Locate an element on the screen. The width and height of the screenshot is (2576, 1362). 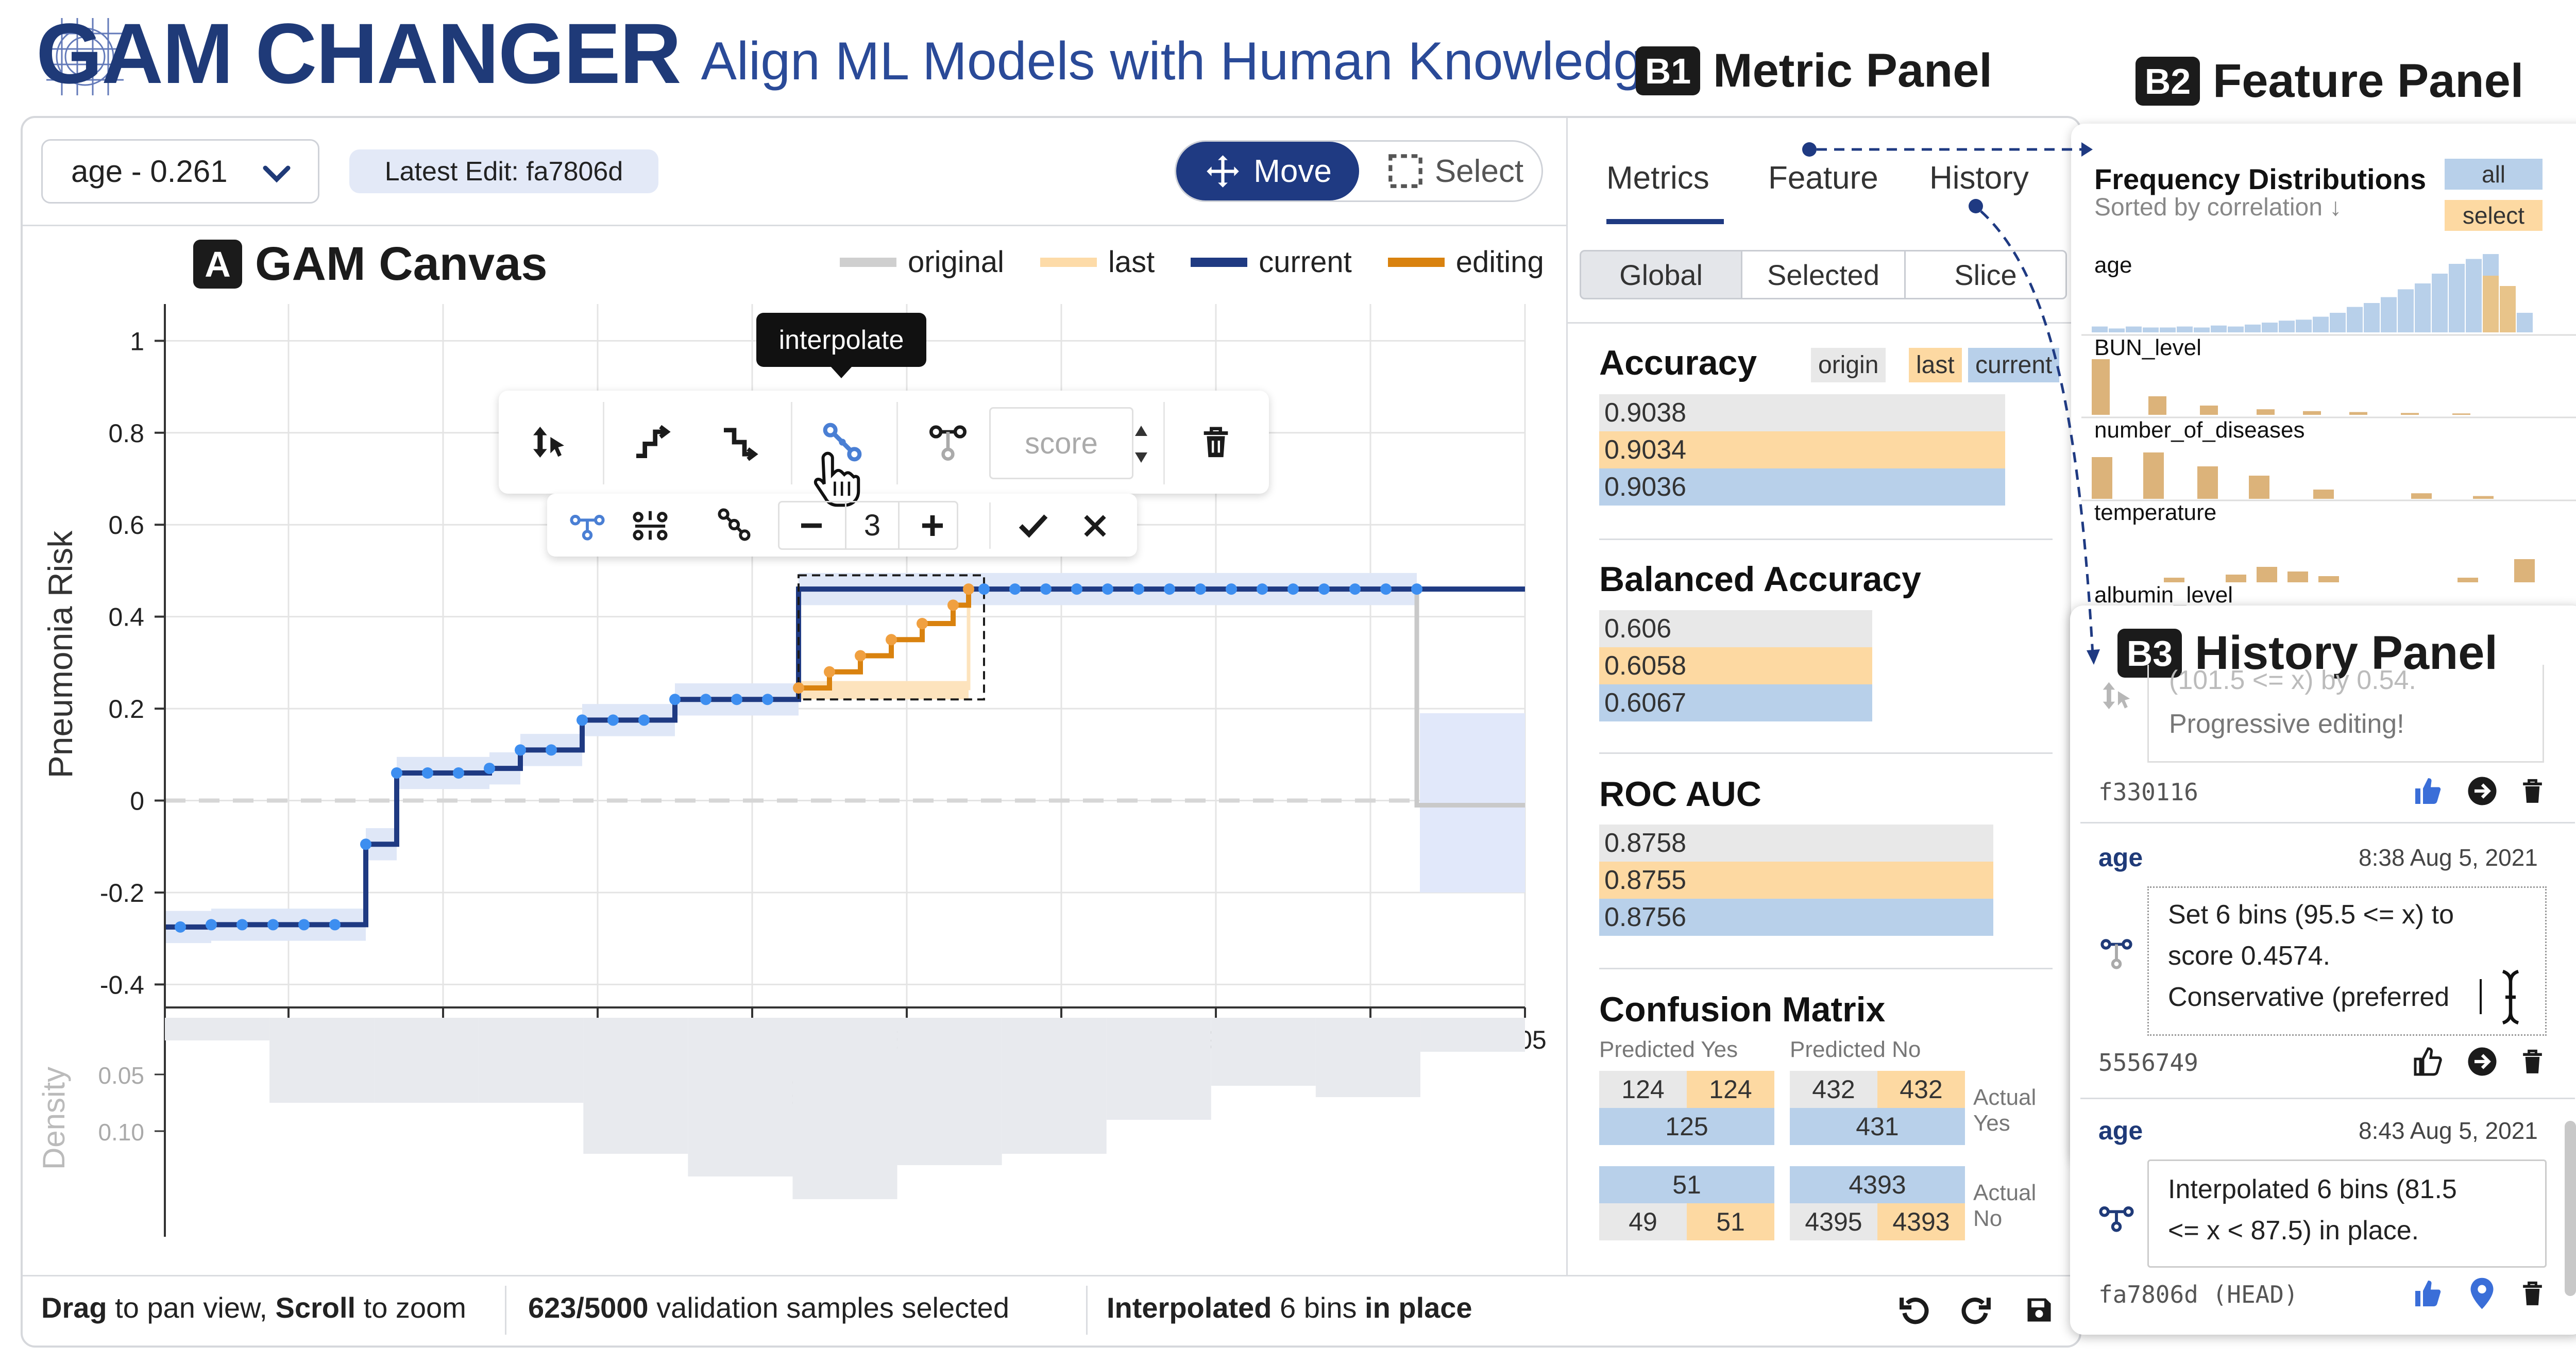
cancel-button is located at coordinates (1094, 525).